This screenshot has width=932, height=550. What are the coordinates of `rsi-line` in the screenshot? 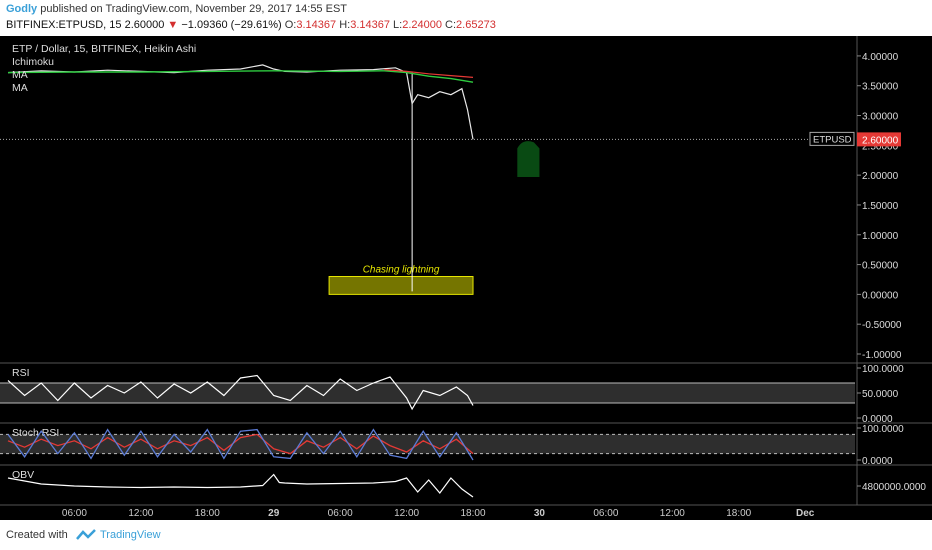 It's located at (240, 392).